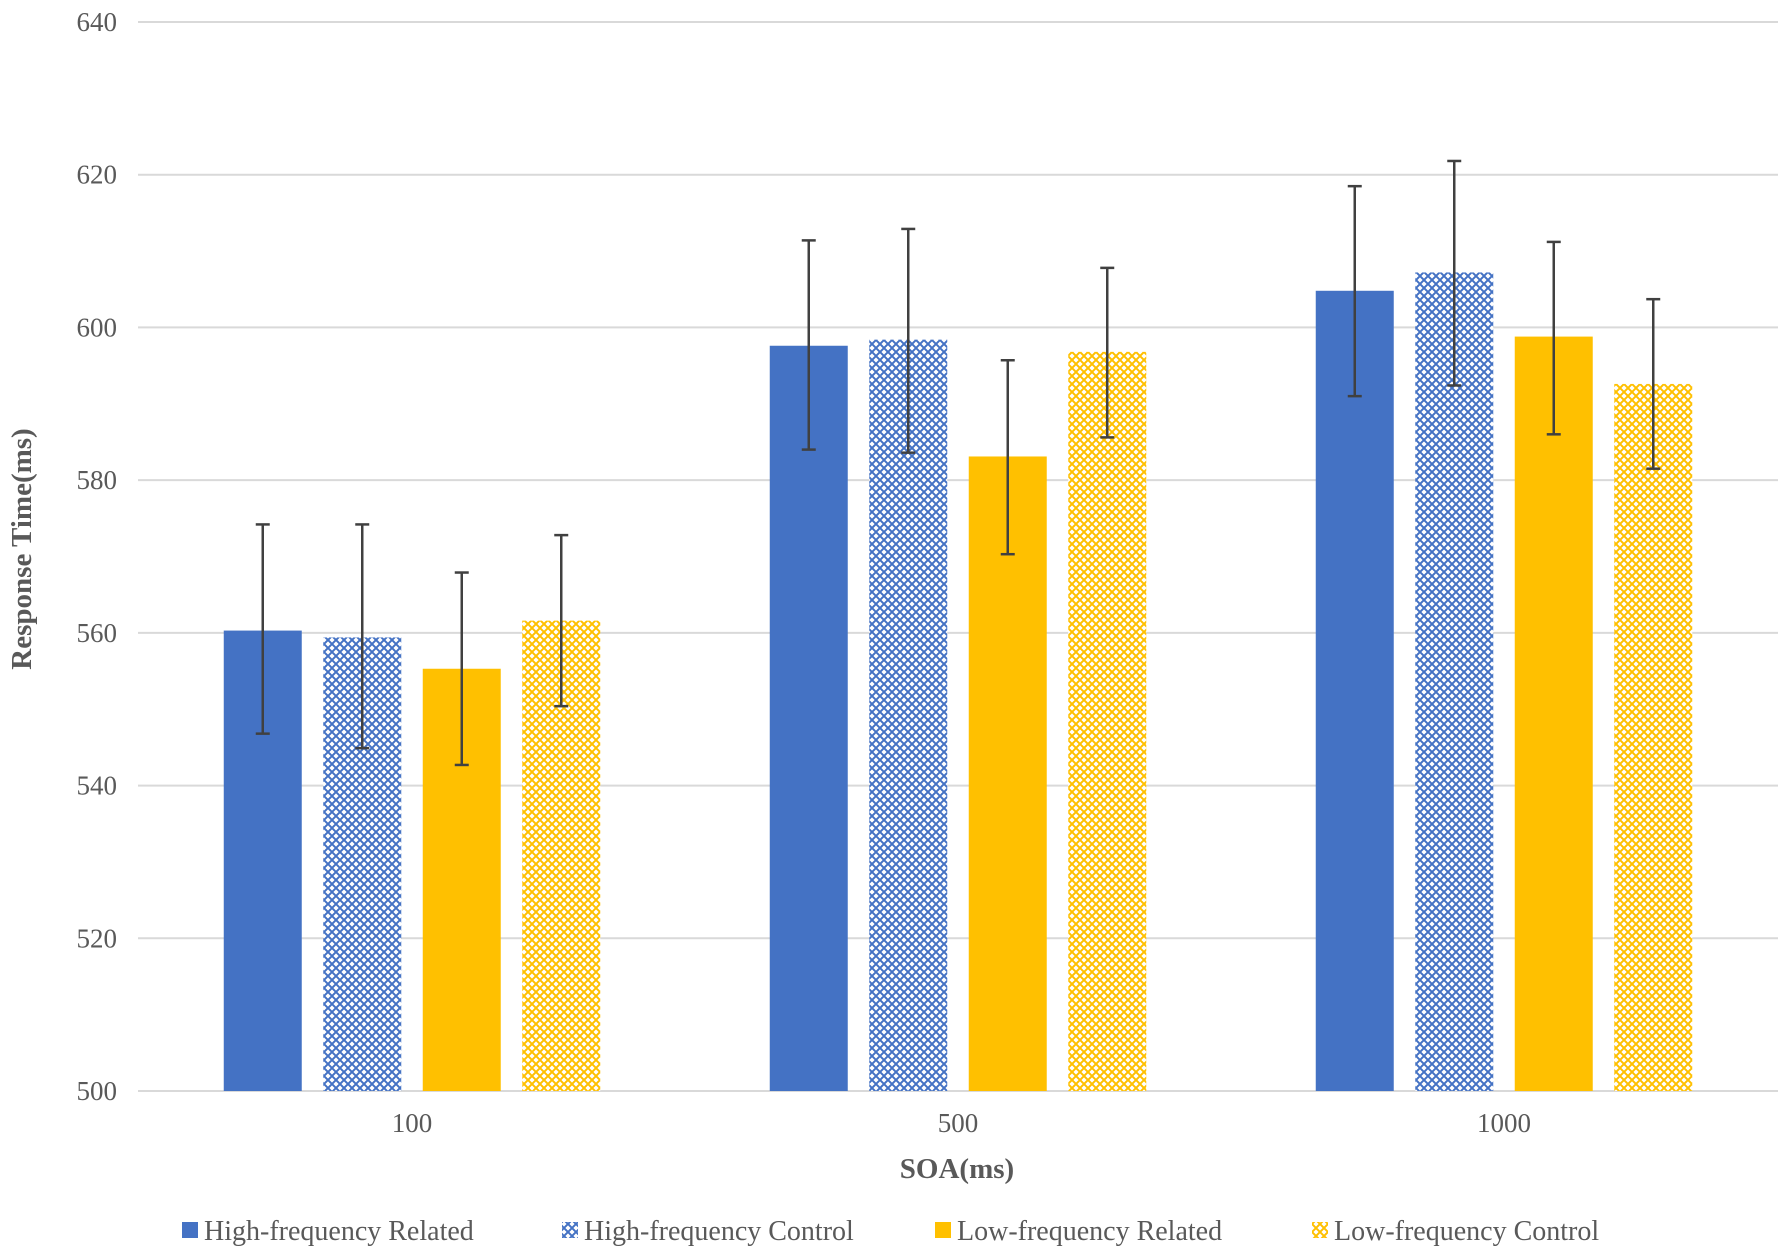  Describe the element at coordinates (339, 1231) in the screenshot. I see `legend-label: High-frequency Related` at that location.